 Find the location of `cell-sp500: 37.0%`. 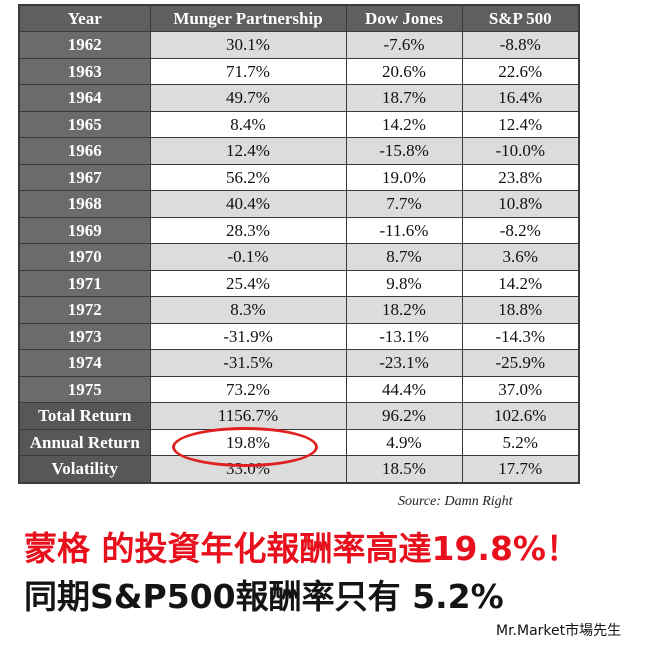

cell-sp500: 37.0% is located at coordinates (520, 389).